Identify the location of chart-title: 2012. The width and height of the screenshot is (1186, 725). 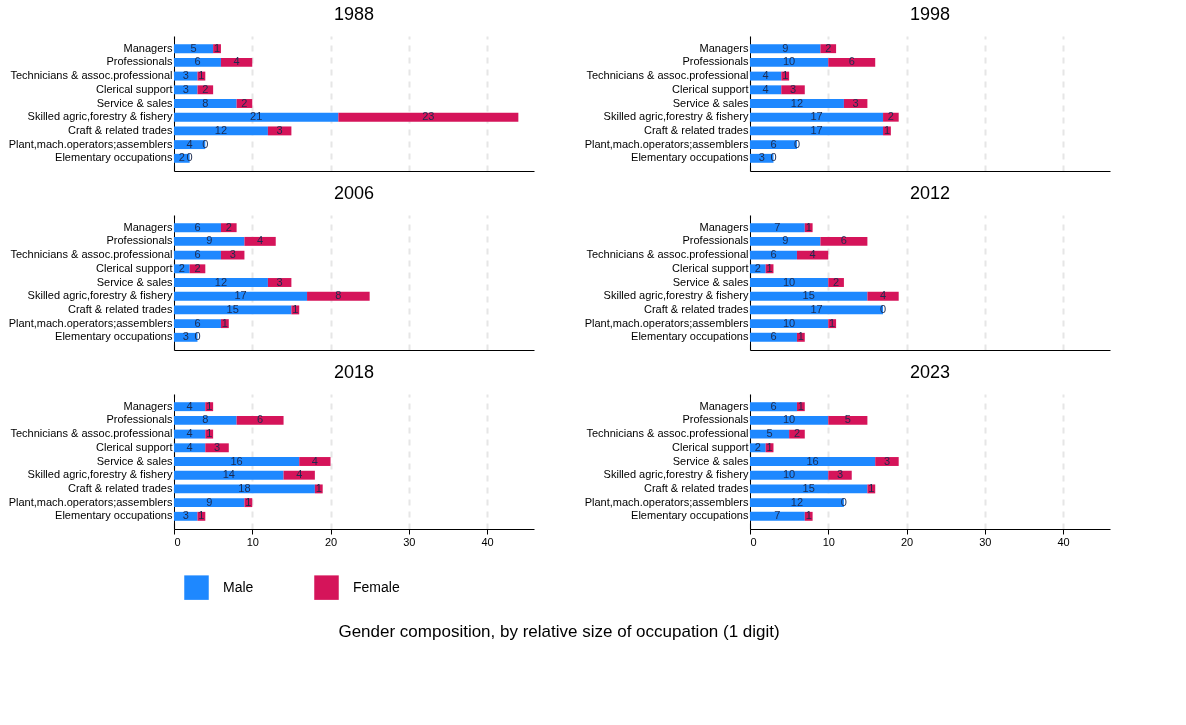
(930, 193).